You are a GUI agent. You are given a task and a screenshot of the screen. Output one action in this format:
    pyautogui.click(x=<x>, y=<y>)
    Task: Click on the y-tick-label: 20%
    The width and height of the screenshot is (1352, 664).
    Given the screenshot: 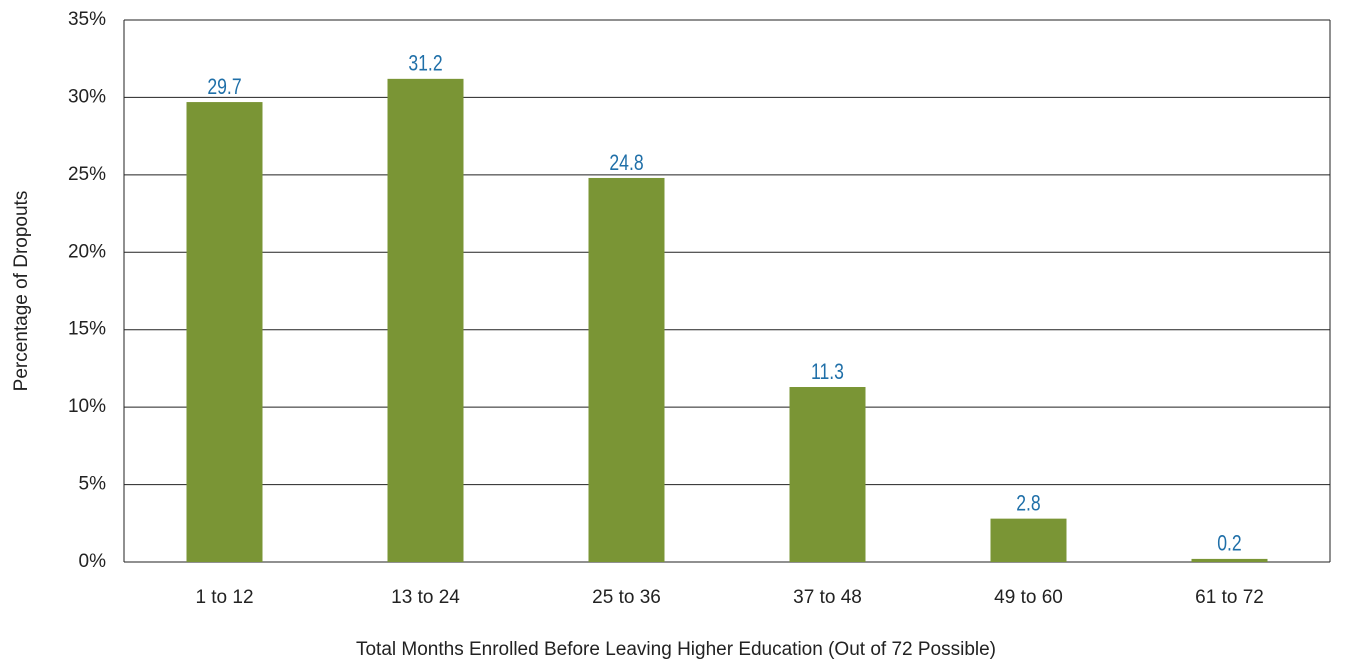 What is the action you would take?
    pyautogui.click(x=87, y=251)
    